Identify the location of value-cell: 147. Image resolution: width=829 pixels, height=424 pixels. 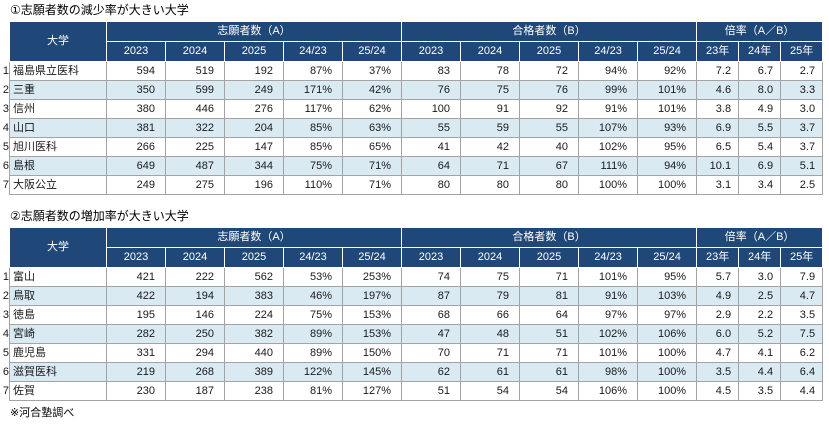
(254, 147).